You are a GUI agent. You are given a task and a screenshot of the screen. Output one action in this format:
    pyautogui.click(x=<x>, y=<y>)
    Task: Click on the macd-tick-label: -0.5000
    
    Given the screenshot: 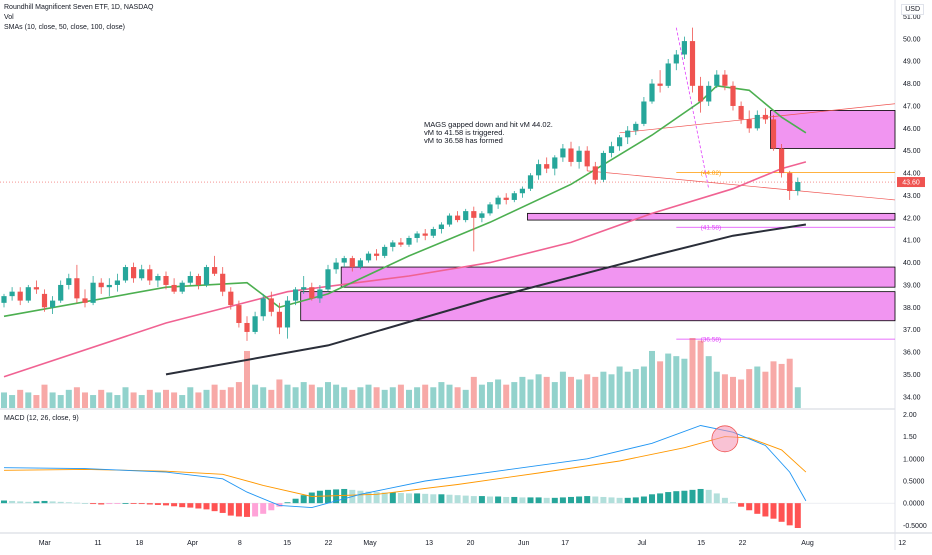 What is the action you would take?
    pyautogui.click(x=915, y=526)
    